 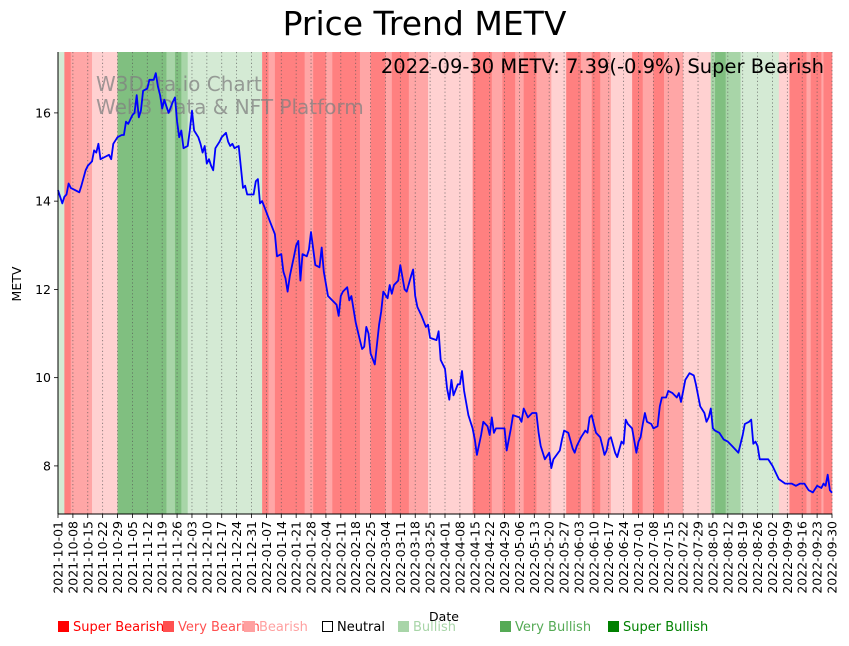 What do you see at coordinates (519, 557) in the screenshot?
I see `x-tick-label: 2022-05-06` at bounding box center [519, 557].